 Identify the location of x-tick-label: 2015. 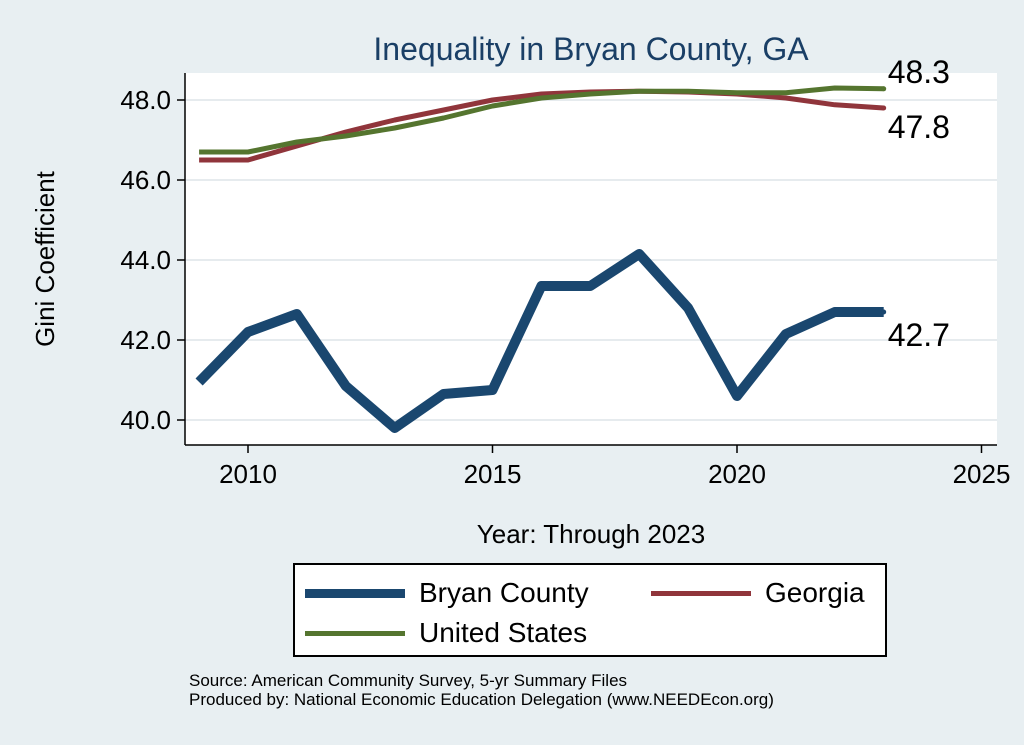
(493, 474).